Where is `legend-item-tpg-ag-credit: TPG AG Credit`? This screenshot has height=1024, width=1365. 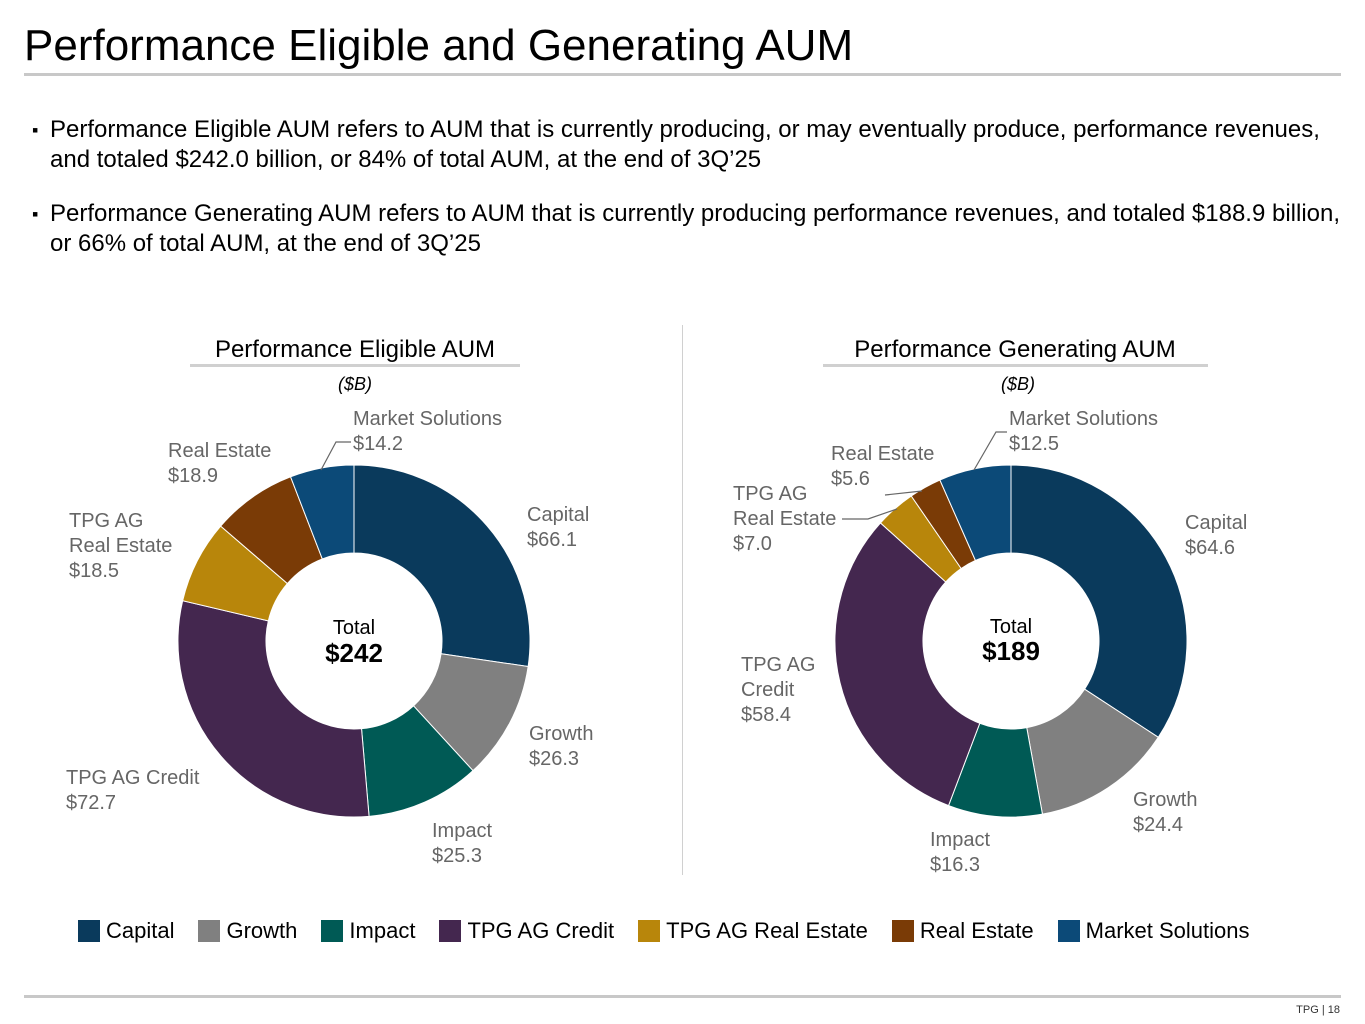
legend-item-tpg-ag-credit: TPG AG Credit is located at coordinates (526, 931).